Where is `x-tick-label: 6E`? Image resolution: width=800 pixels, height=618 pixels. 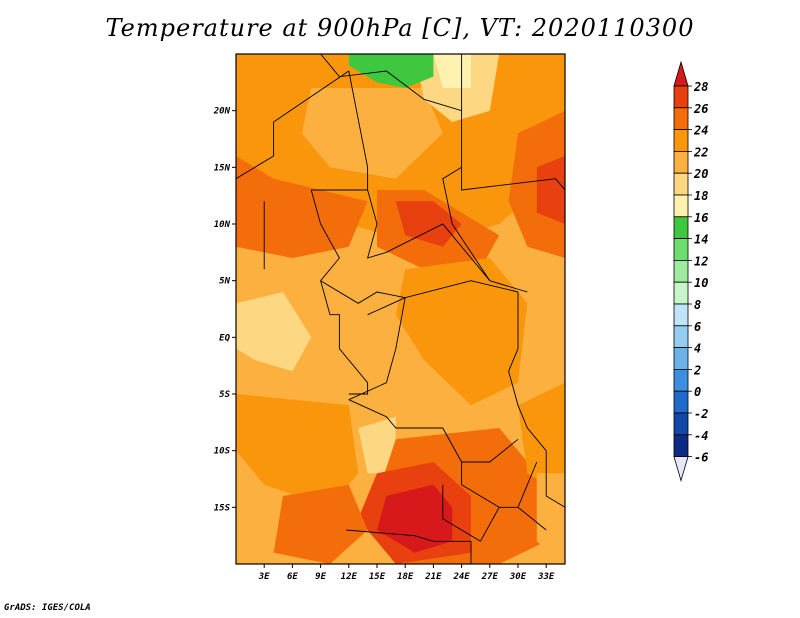 x-tick-label: 6E is located at coordinates (292, 577).